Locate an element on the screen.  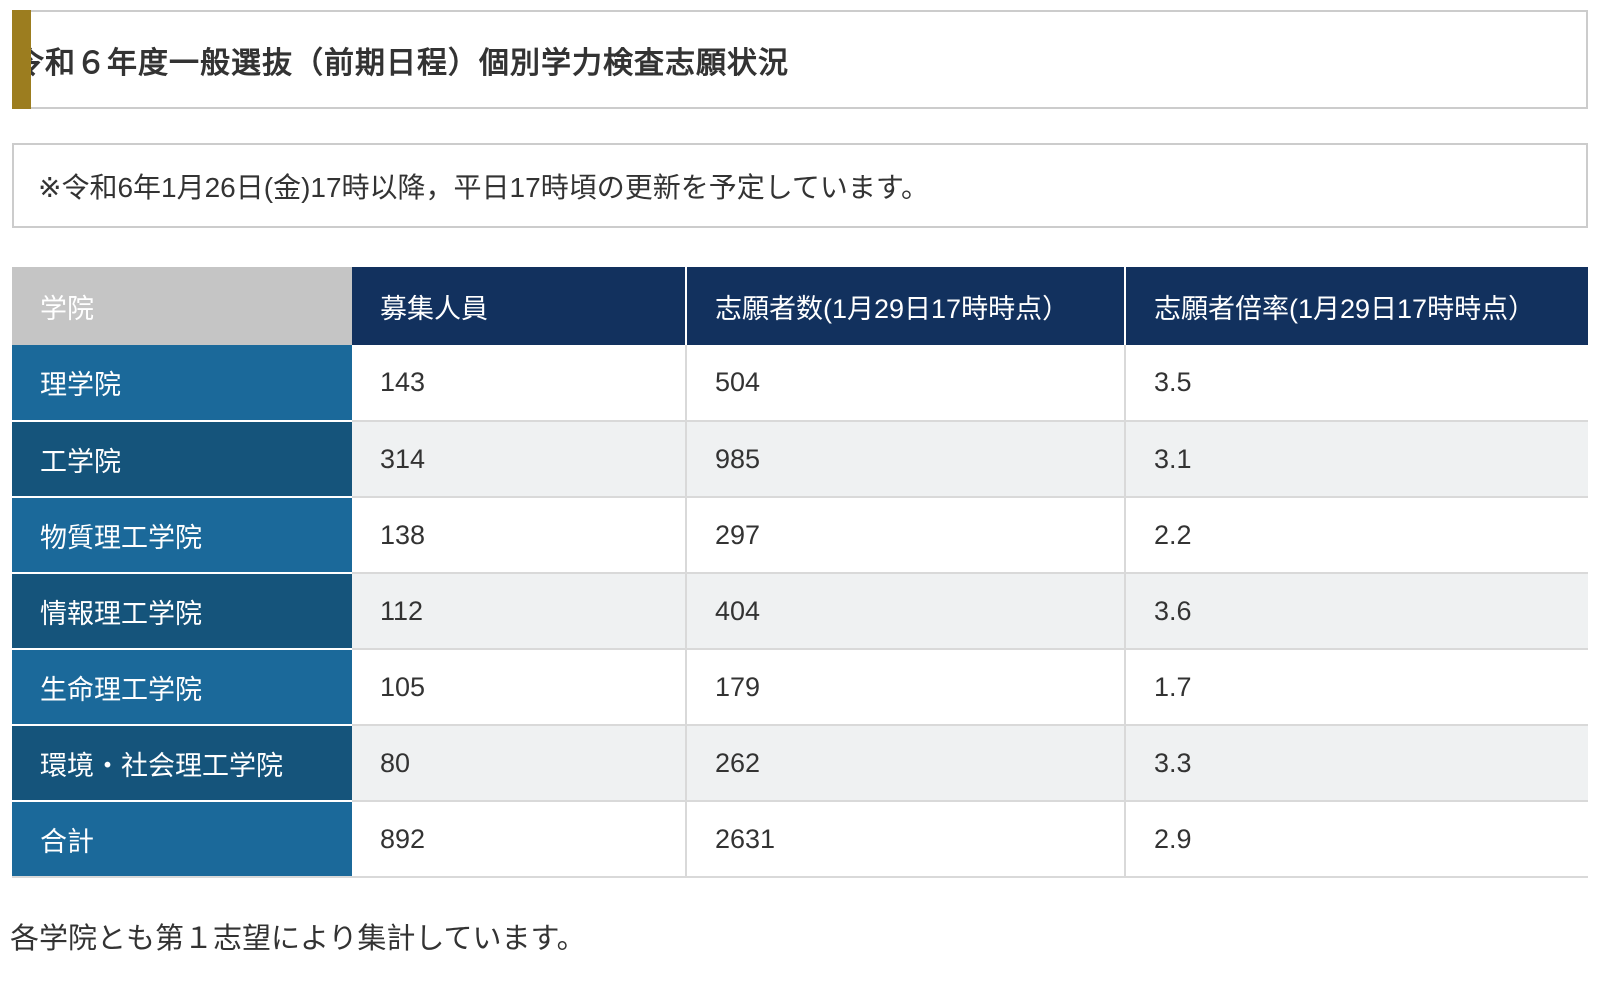
school-name-total: 合計 is located at coordinates (182, 839).